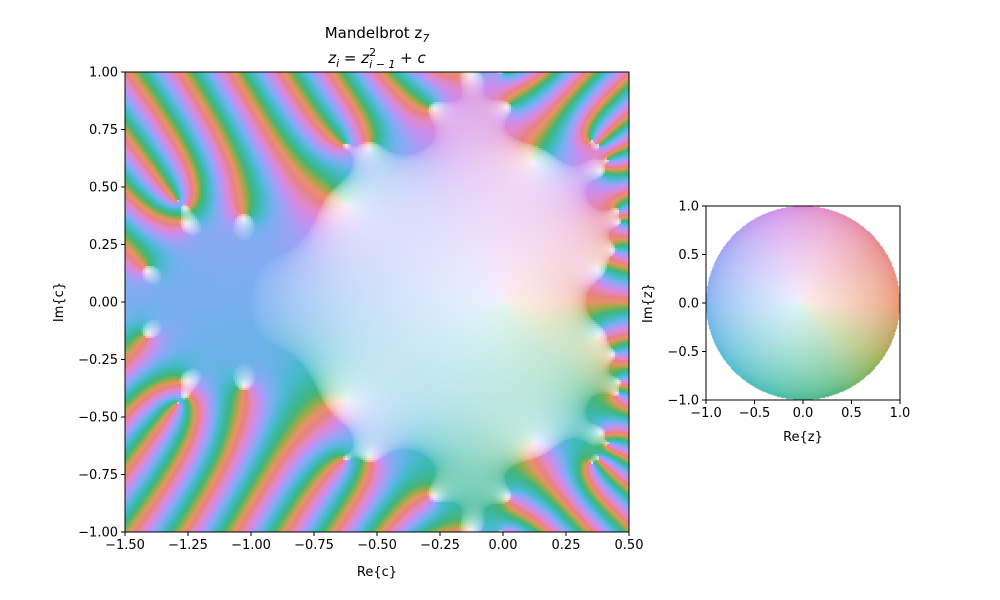  Describe the element at coordinates (688, 304) in the screenshot. I see `wheel-y-tick-label: 0.0` at that location.